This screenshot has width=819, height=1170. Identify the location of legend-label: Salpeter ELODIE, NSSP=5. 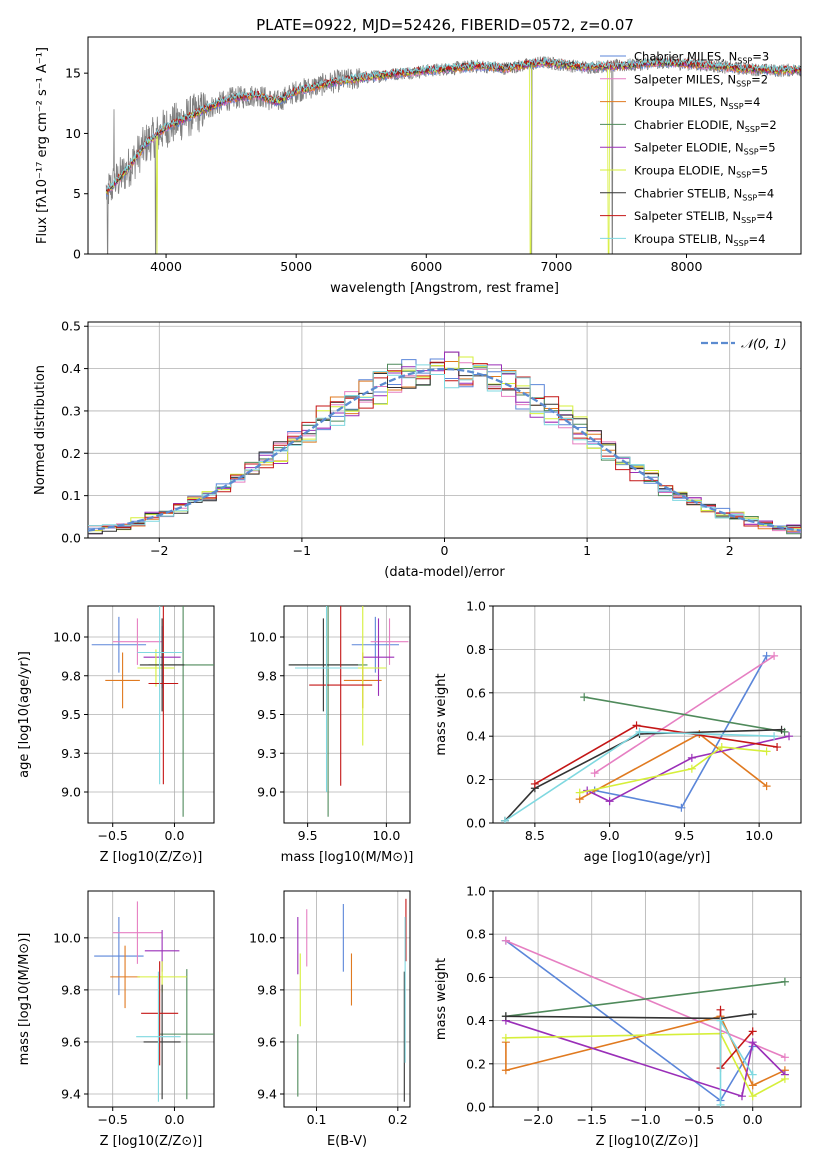
(705, 149).